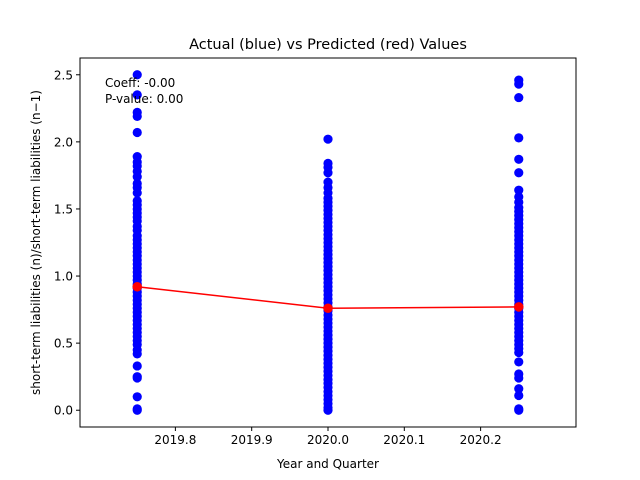 This screenshot has width=640, height=480. I want to click on pvalue-annotation: P-value: 0.00, so click(144, 99).